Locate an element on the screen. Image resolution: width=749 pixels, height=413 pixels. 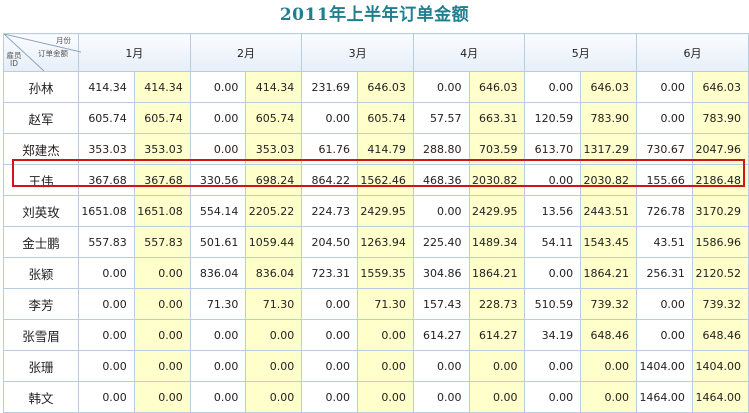
cumulative-amount-cell: 836.04 is located at coordinates (274, 273).